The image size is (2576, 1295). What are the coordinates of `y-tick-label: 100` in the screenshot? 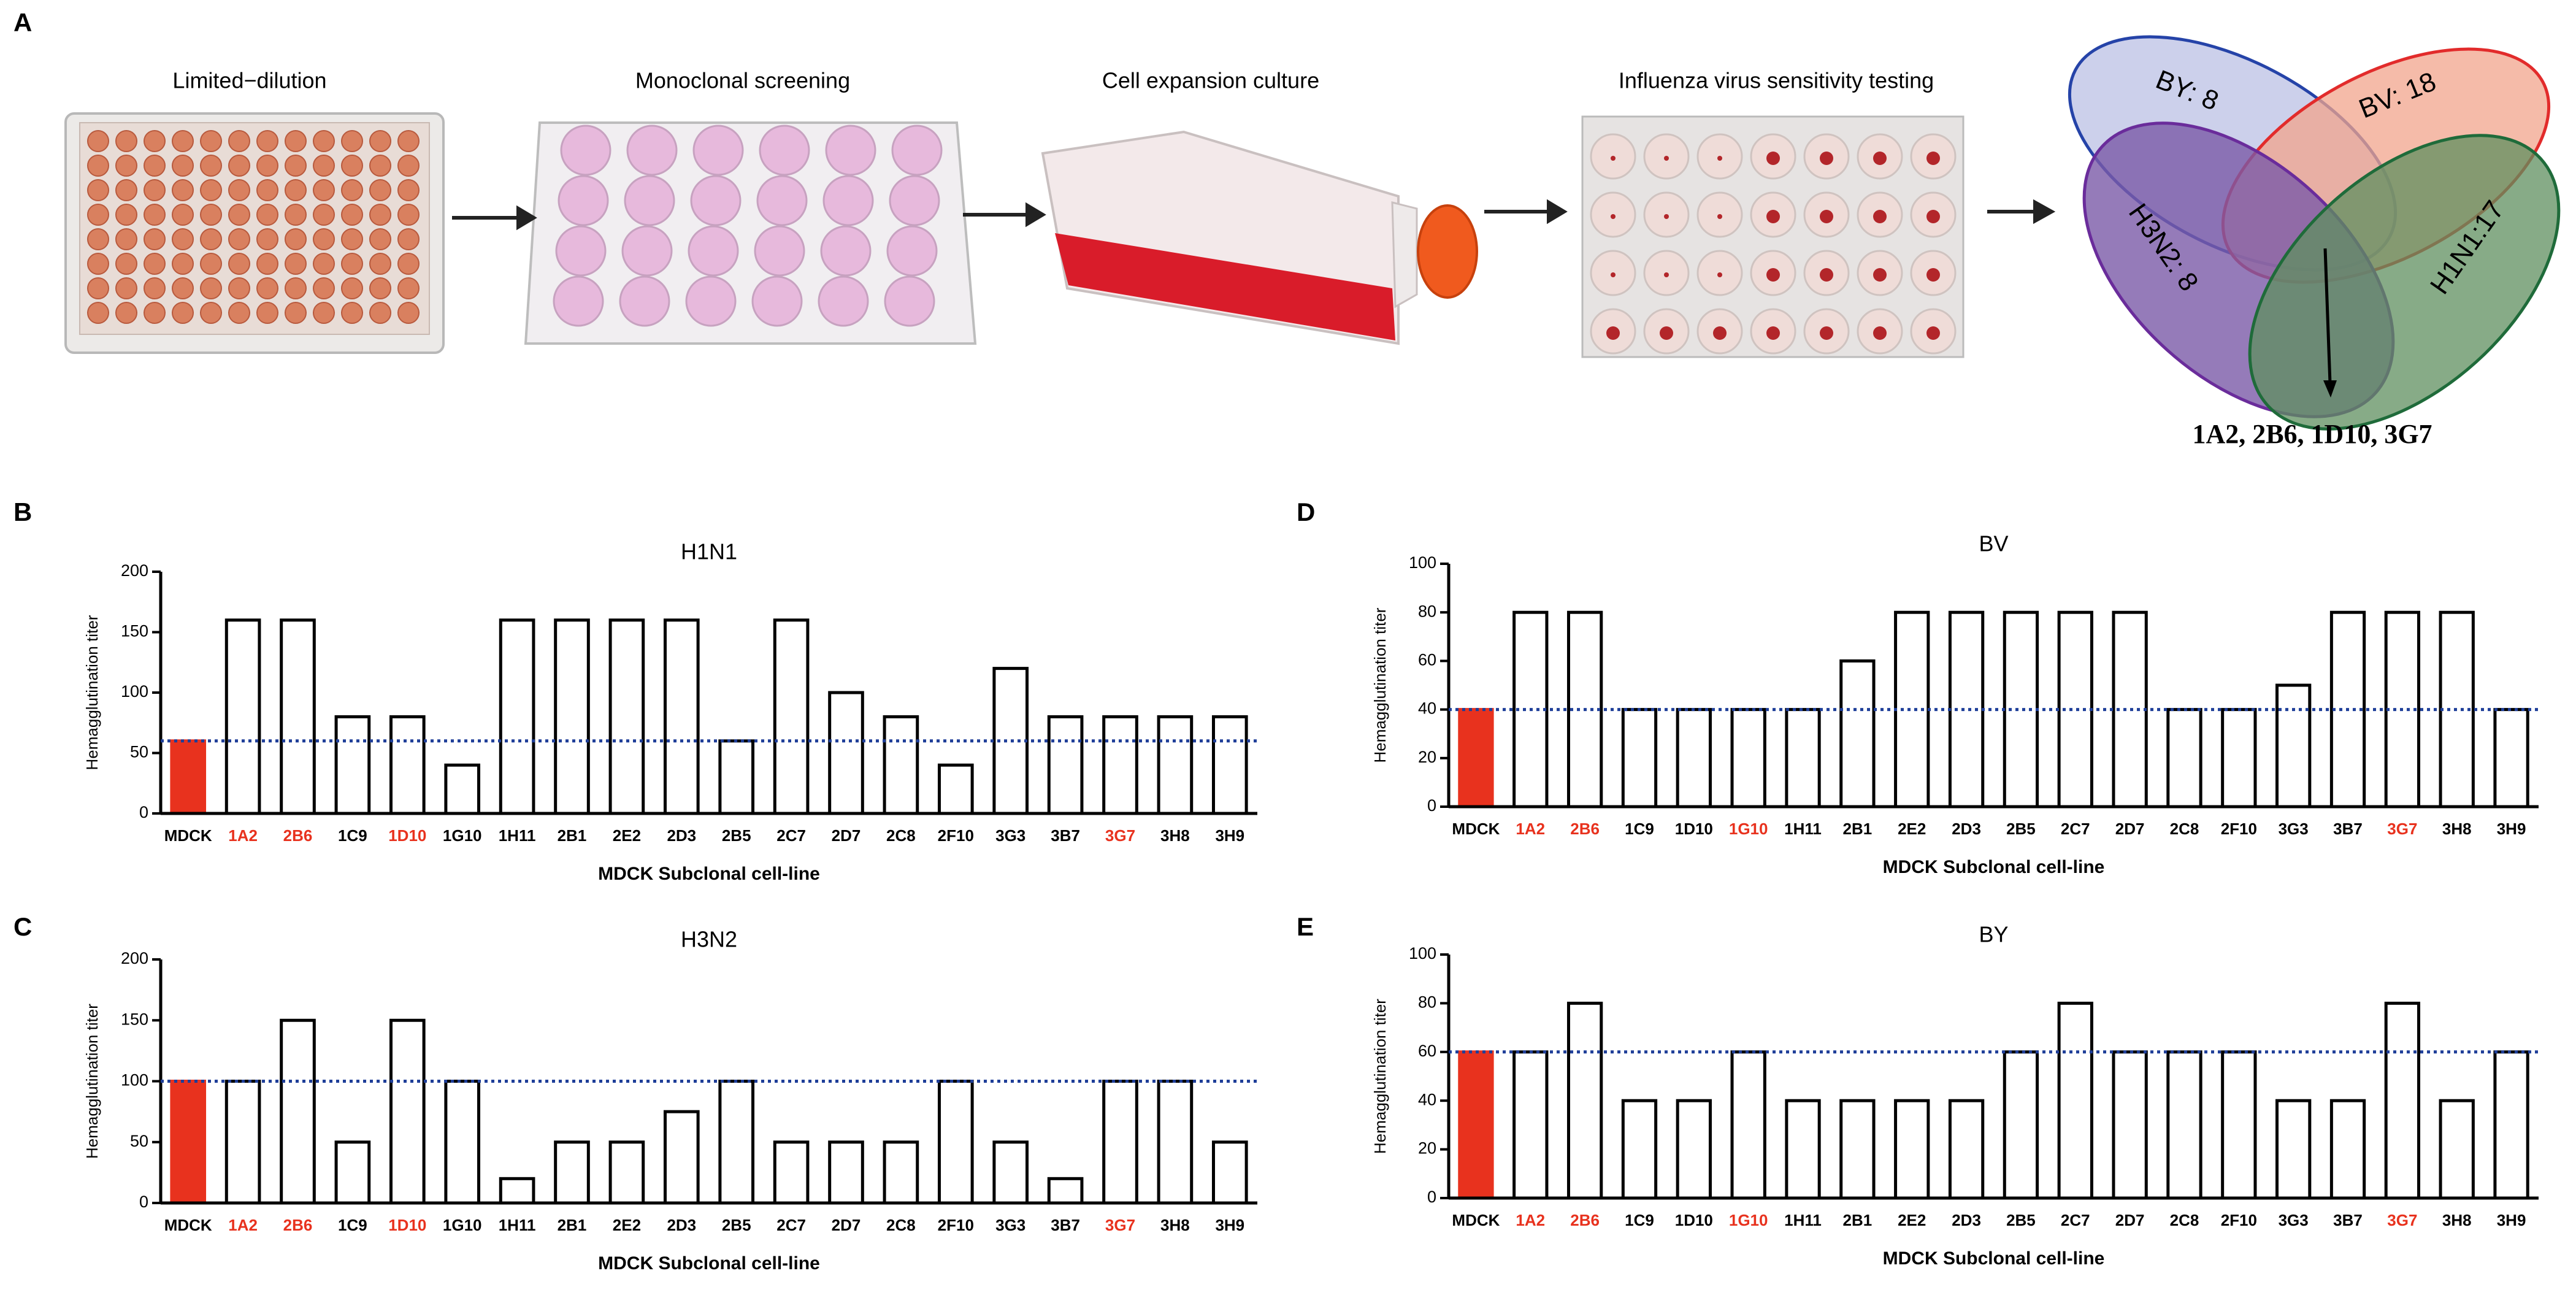 It's located at (1422, 953).